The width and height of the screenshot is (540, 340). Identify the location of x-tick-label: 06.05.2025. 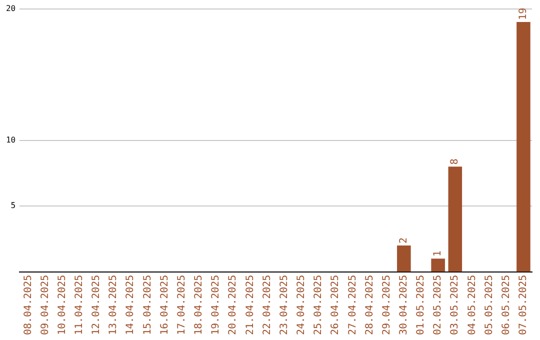
(506, 305).